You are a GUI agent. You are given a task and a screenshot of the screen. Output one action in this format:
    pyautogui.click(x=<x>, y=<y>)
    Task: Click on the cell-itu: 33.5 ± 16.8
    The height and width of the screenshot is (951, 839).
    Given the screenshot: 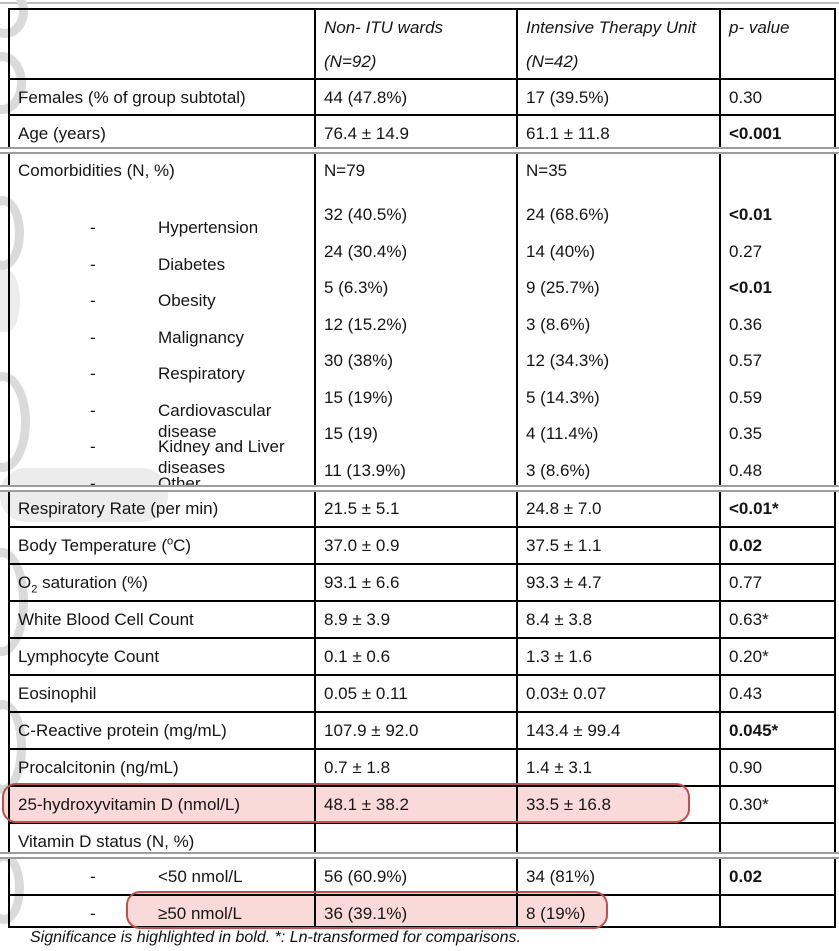 What is the action you would take?
    pyautogui.click(x=619, y=804)
    